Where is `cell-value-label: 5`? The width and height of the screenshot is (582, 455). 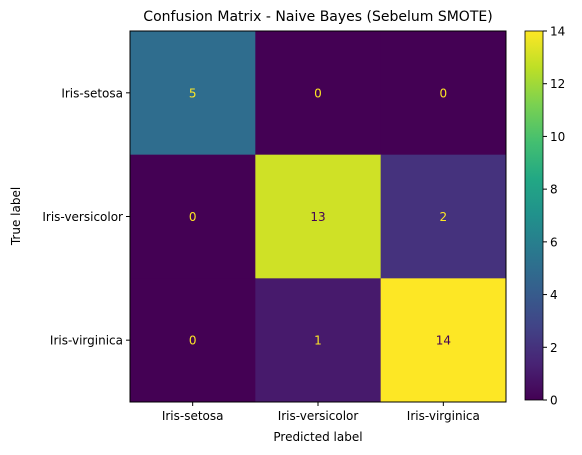
cell-value-label: 5 is located at coordinates (193, 93).